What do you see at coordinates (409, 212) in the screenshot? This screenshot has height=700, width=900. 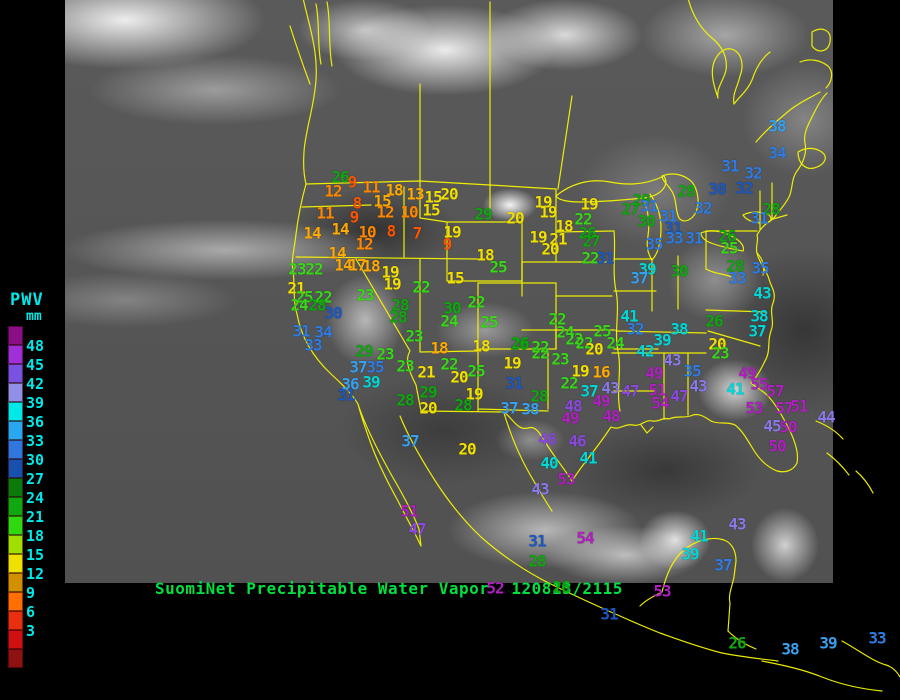 I see `station-value: 10` at bounding box center [409, 212].